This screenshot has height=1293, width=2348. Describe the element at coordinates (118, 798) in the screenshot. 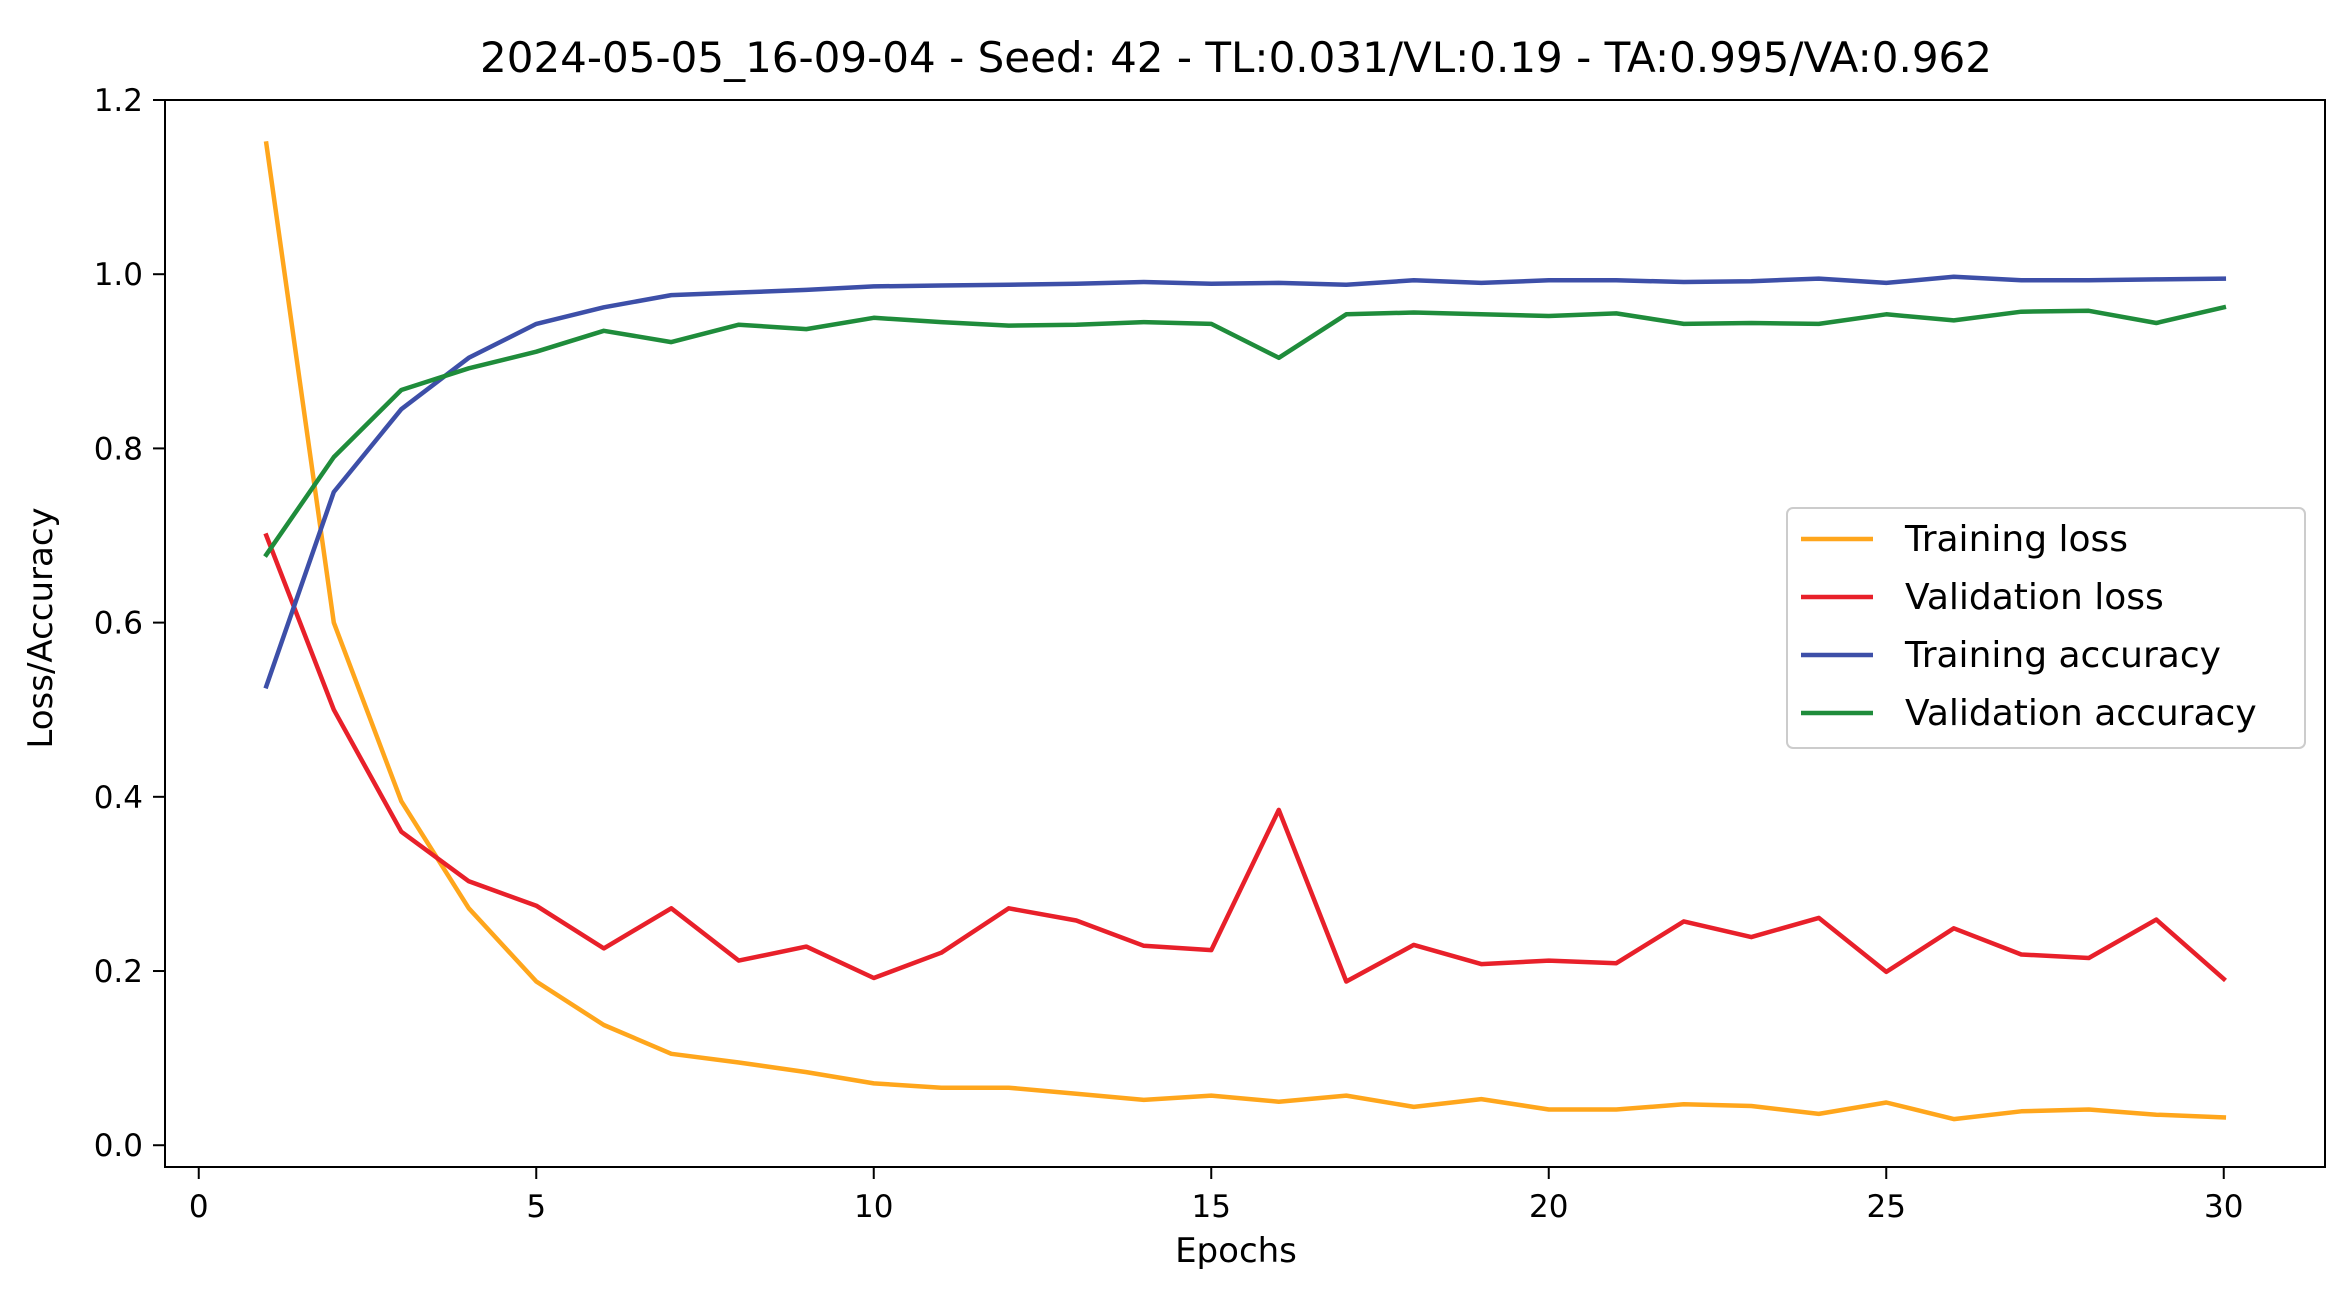

I see `y-tick-label: 0.4` at that location.